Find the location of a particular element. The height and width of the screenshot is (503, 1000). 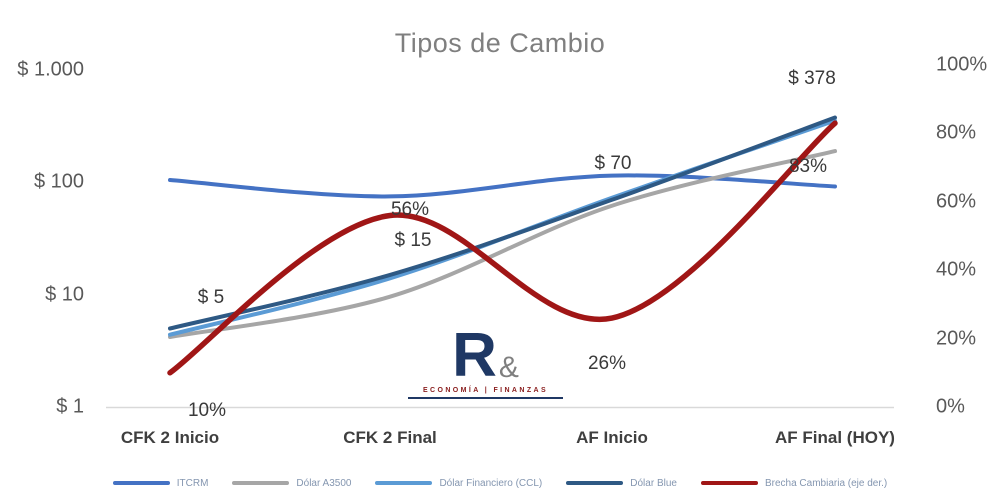

x-axis-label: CFK 2 Final is located at coordinates (390, 437).